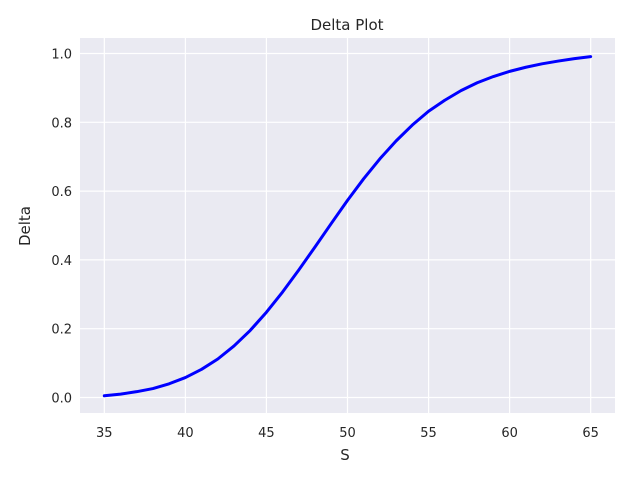 This screenshot has height=480, width=640. I want to click on y-axis-label: Delta, so click(25, 226).